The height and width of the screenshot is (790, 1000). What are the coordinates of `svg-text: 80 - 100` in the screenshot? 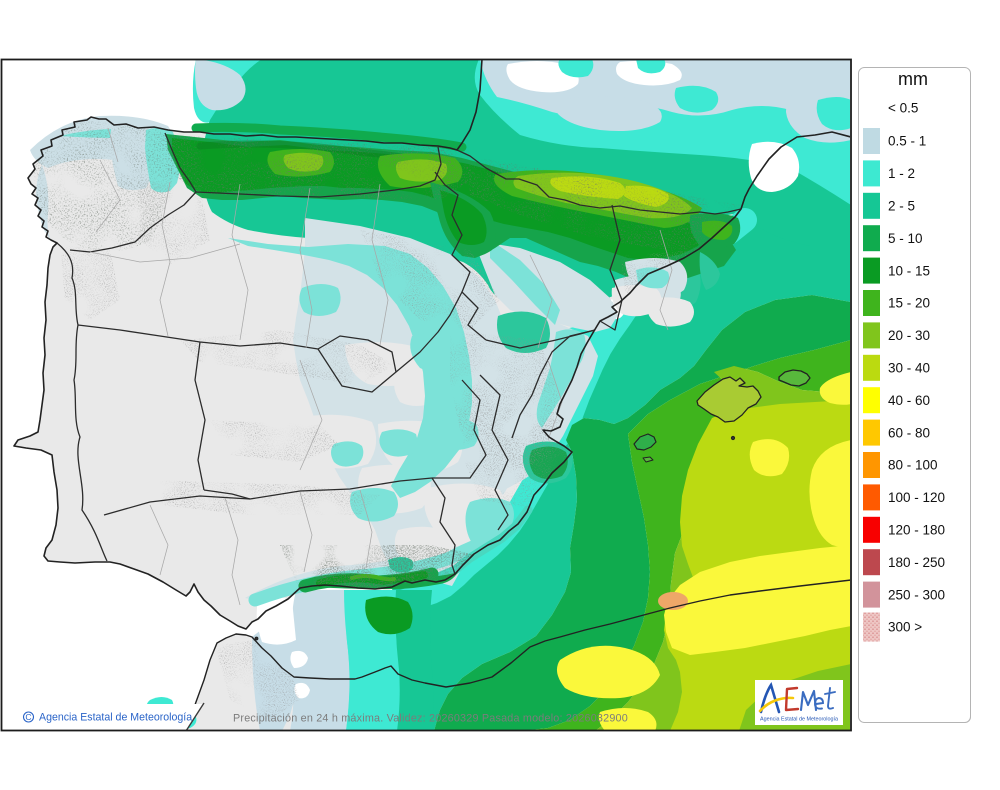 It's located at (913, 465).